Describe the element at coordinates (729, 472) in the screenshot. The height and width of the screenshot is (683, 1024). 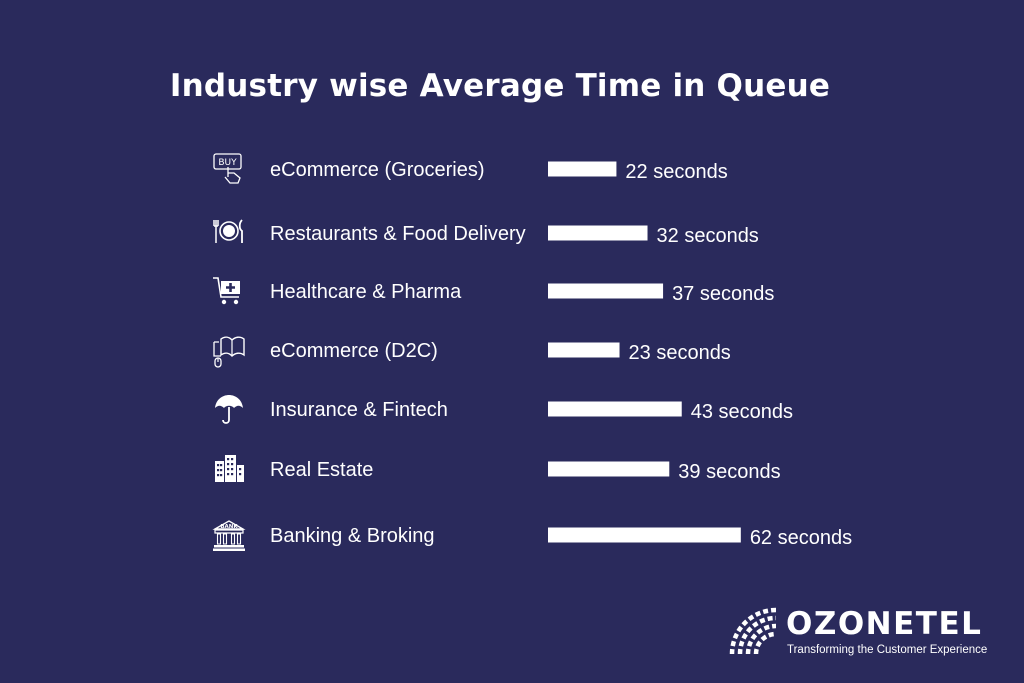
I see `value-label: 39 seconds` at that location.